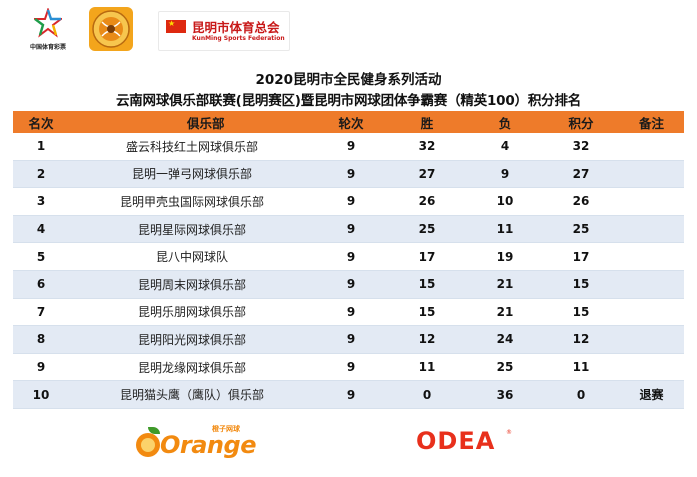 The image size is (697, 477). I want to click on club-cell: 昆明甲壳虫国际网球俱乐部, so click(191, 201).